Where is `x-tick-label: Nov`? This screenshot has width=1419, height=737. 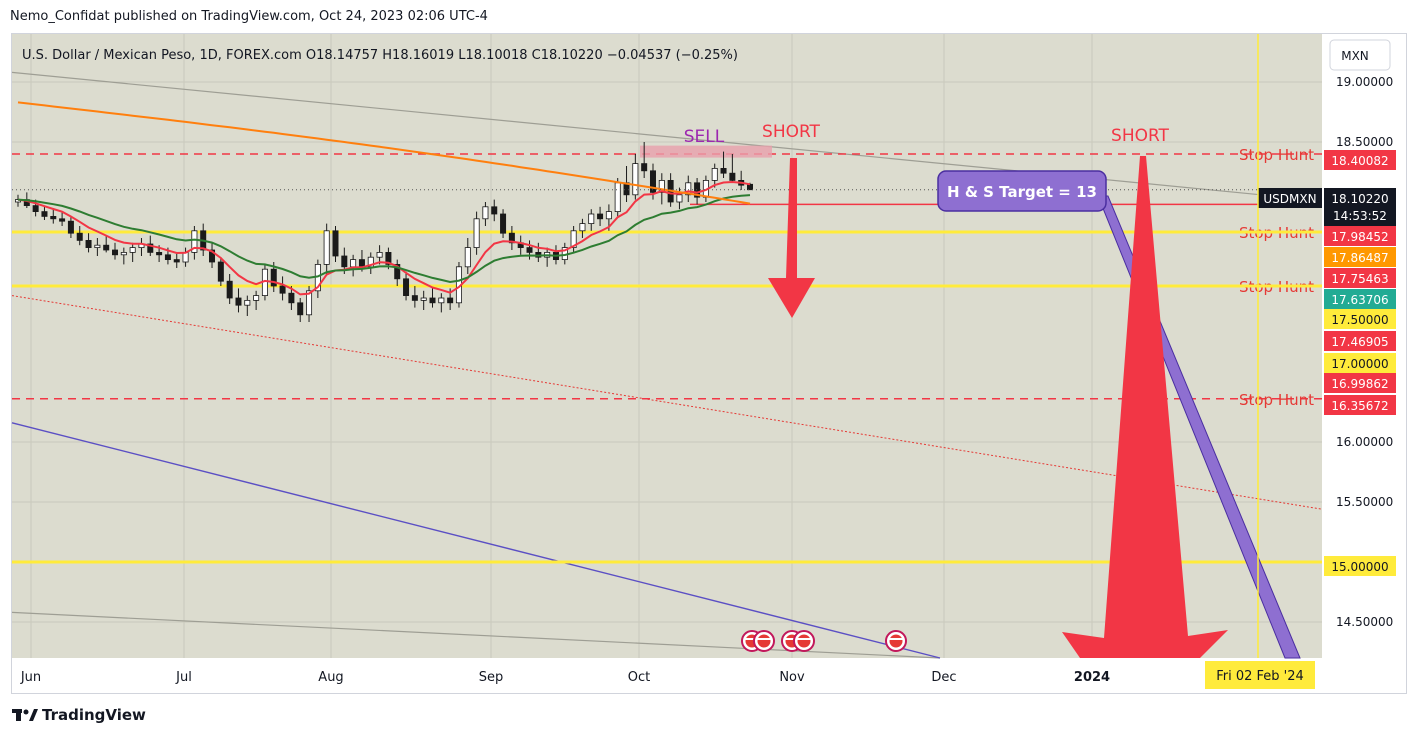 x-tick-label: Nov is located at coordinates (792, 677).